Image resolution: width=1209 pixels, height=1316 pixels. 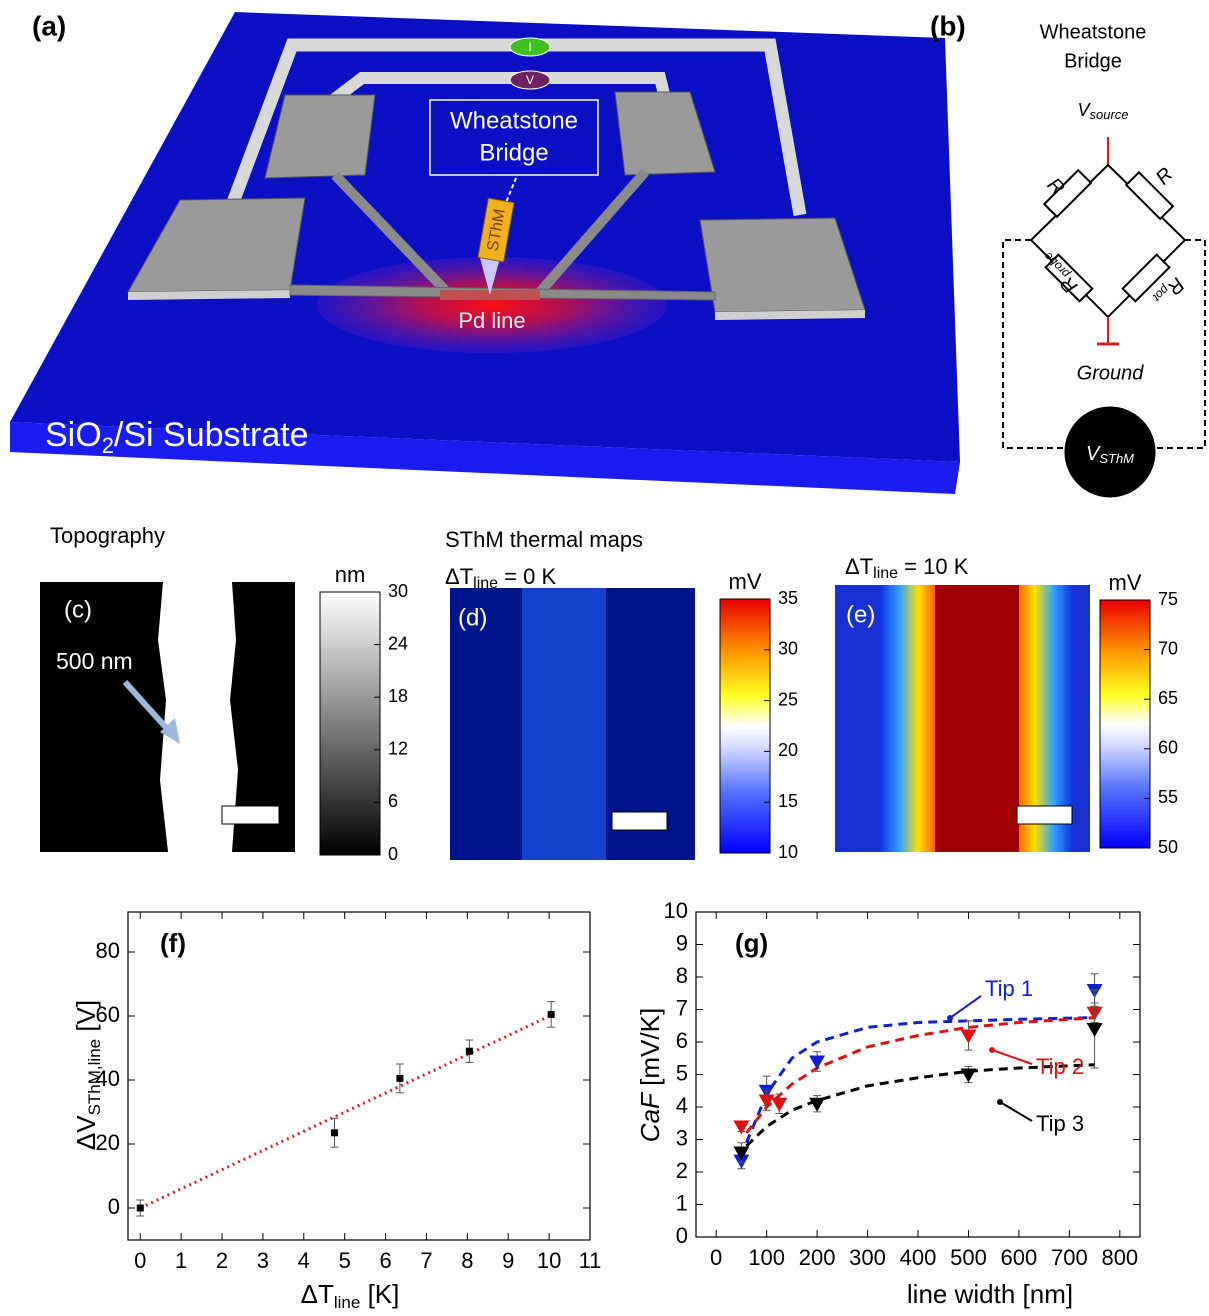 What do you see at coordinates (514, 137) in the screenshot?
I see `bridge-box` at bounding box center [514, 137].